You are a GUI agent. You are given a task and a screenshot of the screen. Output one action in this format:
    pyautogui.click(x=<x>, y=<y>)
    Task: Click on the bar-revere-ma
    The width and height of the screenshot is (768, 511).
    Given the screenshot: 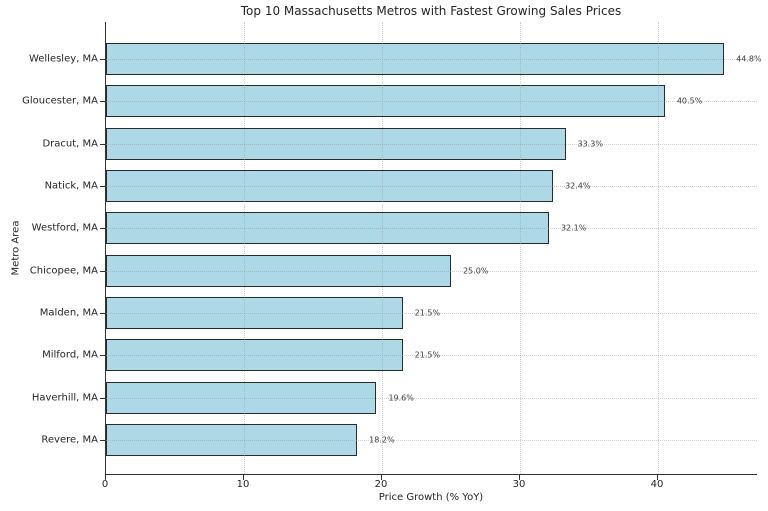 What is the action you would take?
    pyautogui.click(x=232, y=439)
    